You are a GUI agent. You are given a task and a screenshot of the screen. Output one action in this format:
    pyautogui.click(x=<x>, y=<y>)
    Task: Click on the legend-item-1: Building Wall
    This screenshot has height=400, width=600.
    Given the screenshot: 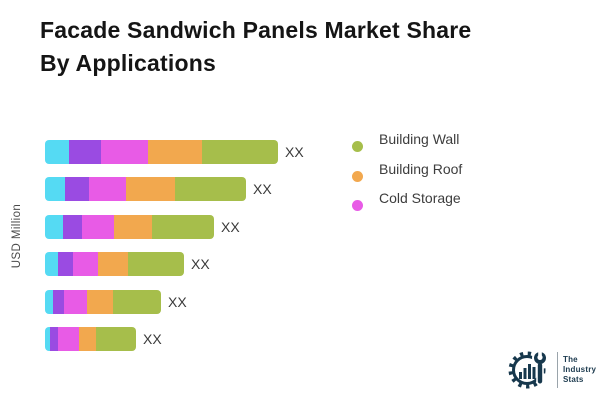 What is the action you would take?
    pyautogui.click(x=407, y=145)
    